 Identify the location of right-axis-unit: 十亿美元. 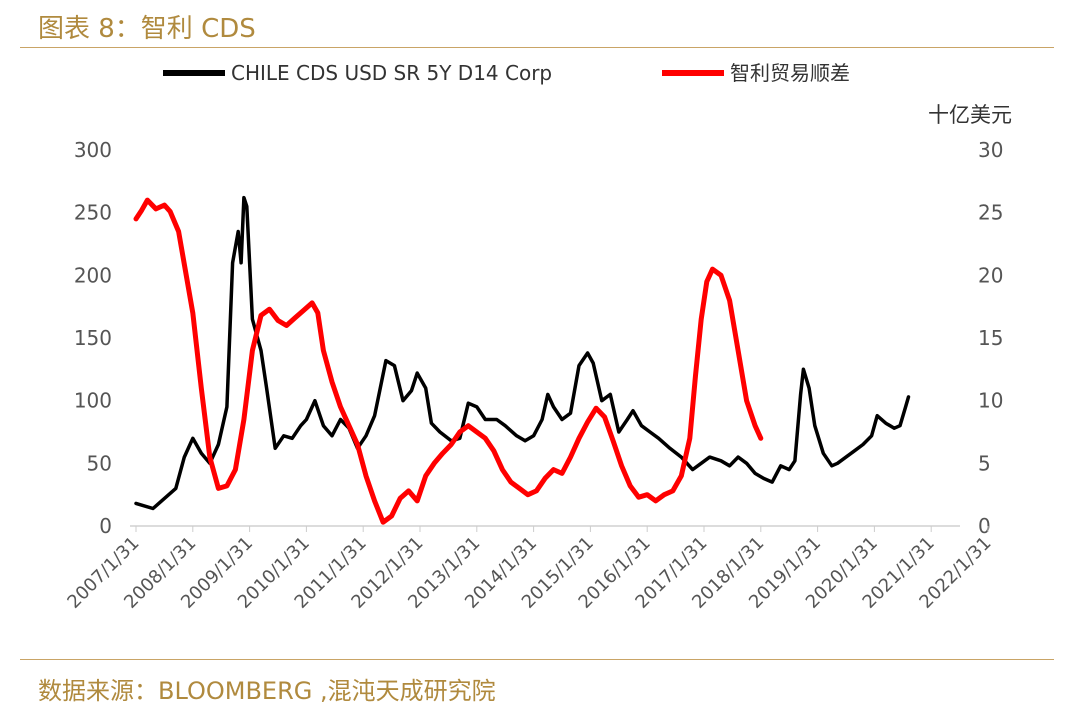
(970, 115).